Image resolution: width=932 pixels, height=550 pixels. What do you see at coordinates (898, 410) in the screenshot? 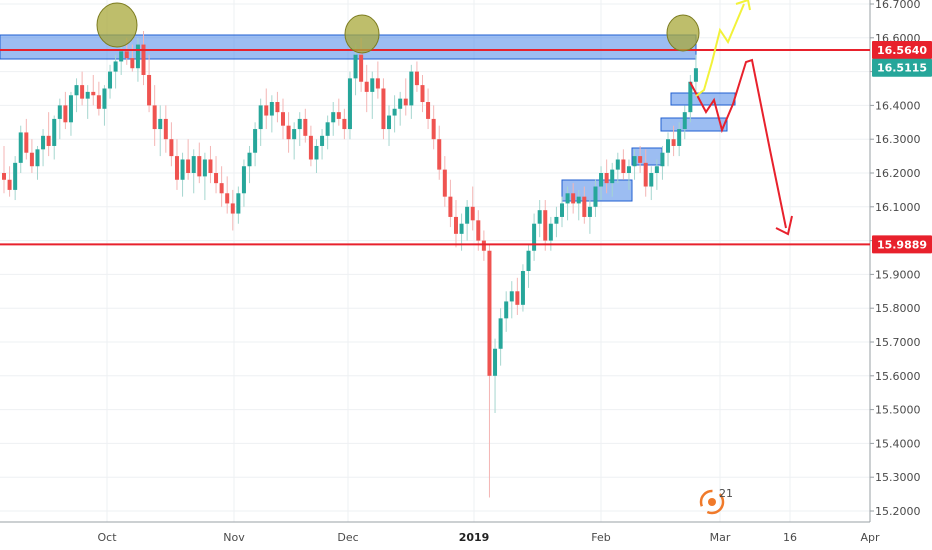
I see `y-tick-label: 15.5000` at bounding box center [898, 410].